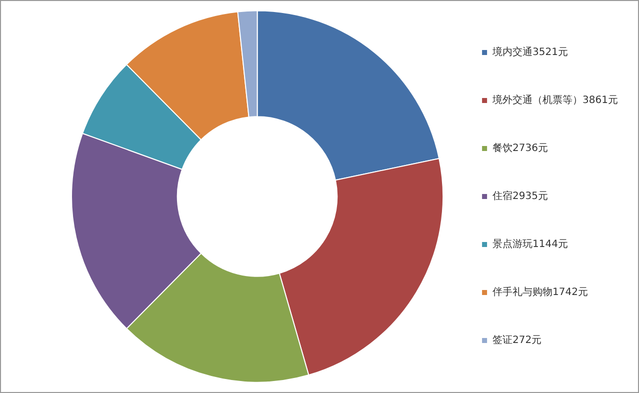 This screenshot has width=639, height=393. Describe the element at coordinates (530, 52) in the screenshot. I see `legend-label: 境内交通3521元` at that location.